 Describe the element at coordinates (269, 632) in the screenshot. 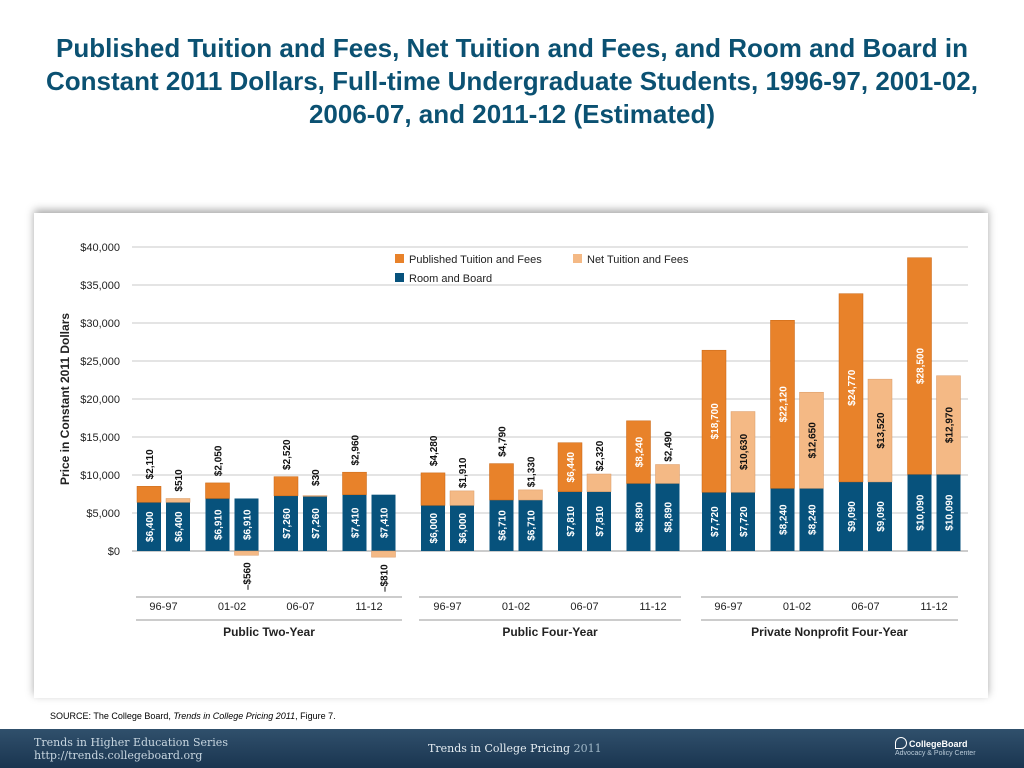

I see `group-label: Public Two-Year` at that location.